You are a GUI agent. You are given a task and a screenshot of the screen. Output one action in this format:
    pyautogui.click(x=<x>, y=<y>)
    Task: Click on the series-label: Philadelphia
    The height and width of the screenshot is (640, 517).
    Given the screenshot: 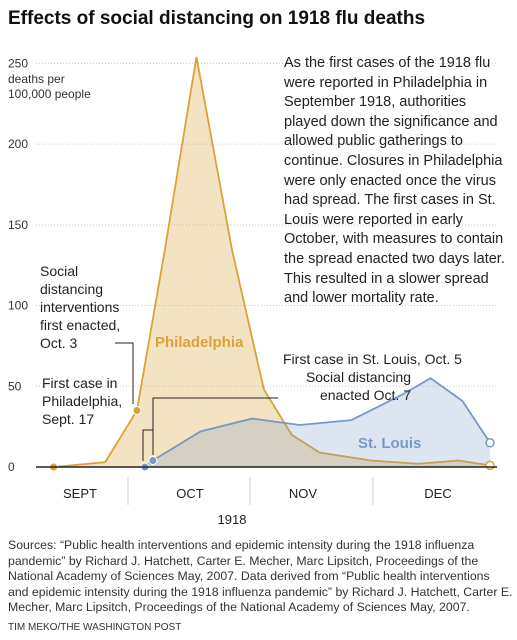 What is the action you would take?
    pyautogui.click(x=199, y=342)
    